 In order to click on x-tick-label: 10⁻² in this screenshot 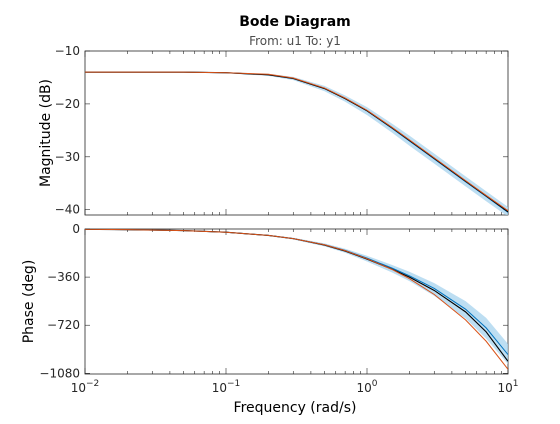, I will do `click(85, 387)`.